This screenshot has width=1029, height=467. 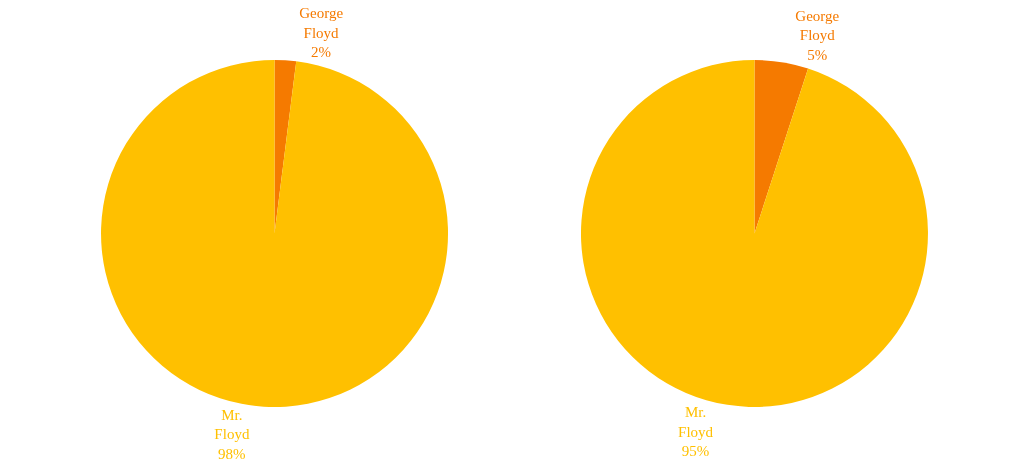 I want to click on data-label: 98%, so click(x=232, y=453).